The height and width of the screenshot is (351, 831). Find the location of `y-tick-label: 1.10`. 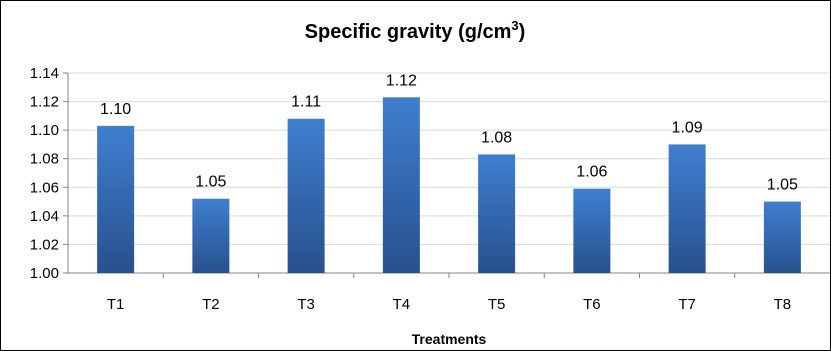

y-tick-label: 1.10 is located at coordinates (44, 130).